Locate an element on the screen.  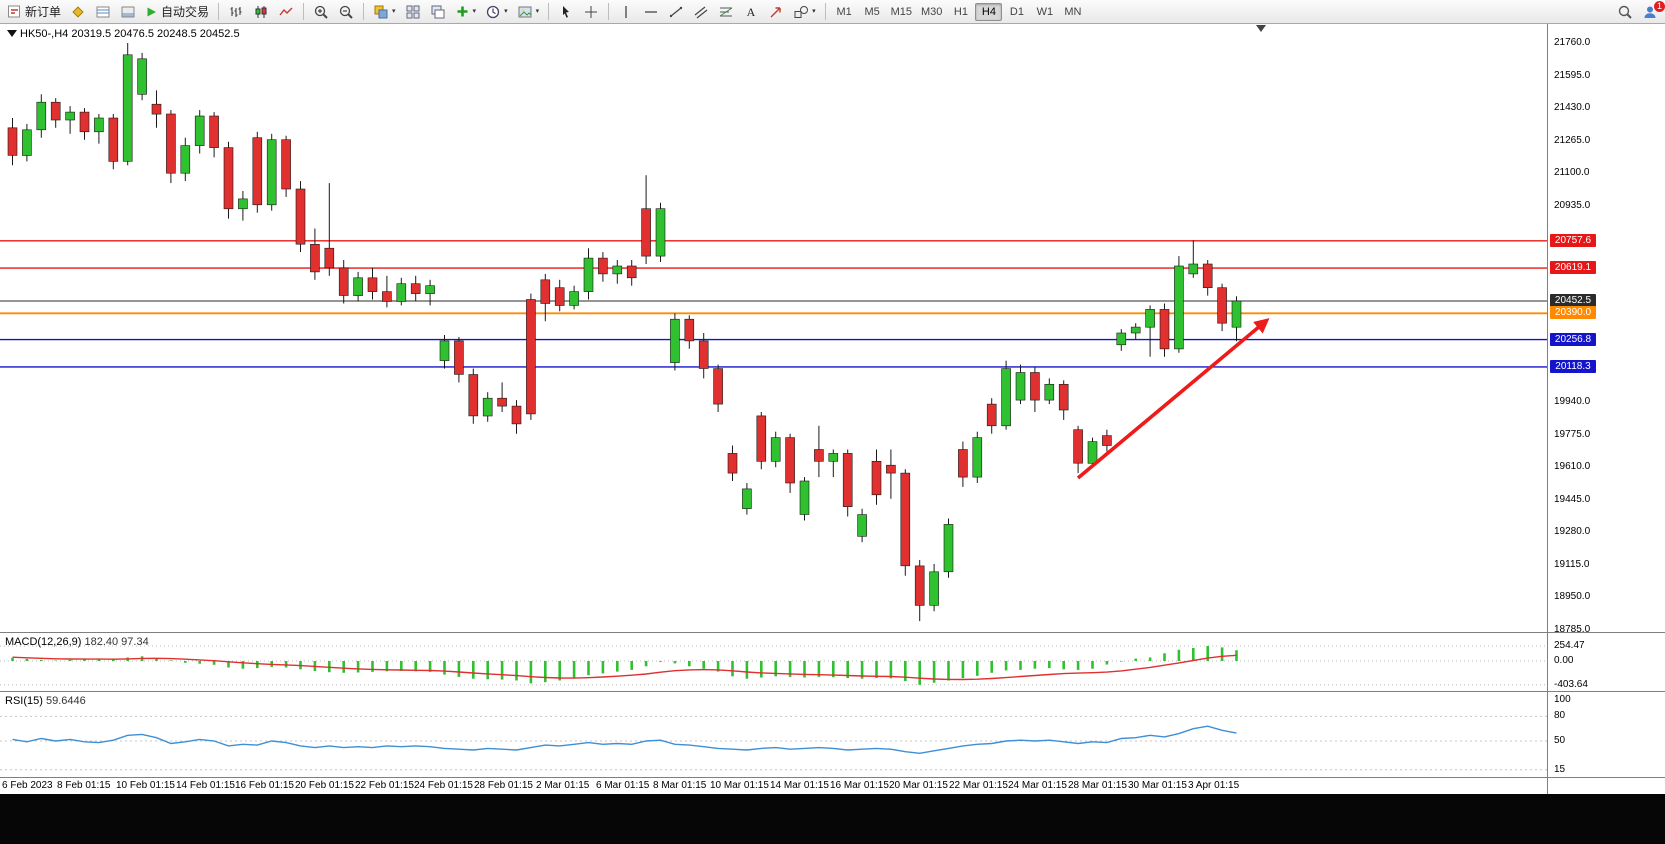
rsi-svg is located at coordinates (773, 734).